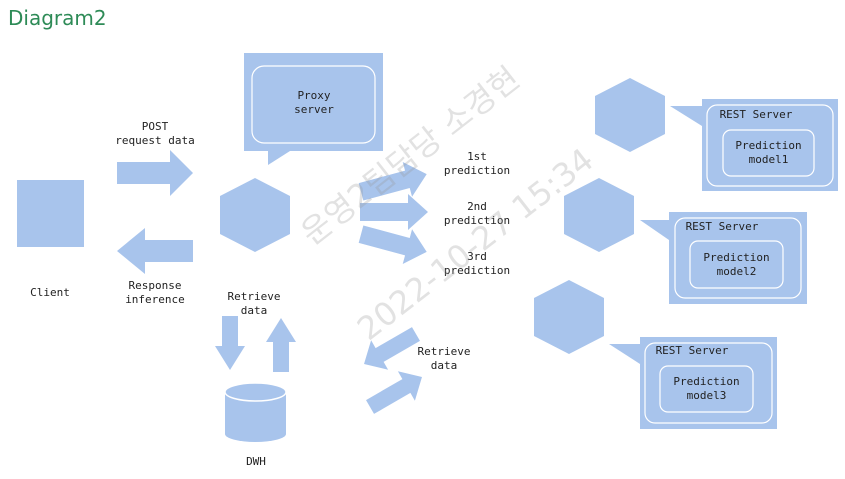  Describe the element at coordinates (394, 212) in the screenshot. I see `prediction2-arrow` at that location.